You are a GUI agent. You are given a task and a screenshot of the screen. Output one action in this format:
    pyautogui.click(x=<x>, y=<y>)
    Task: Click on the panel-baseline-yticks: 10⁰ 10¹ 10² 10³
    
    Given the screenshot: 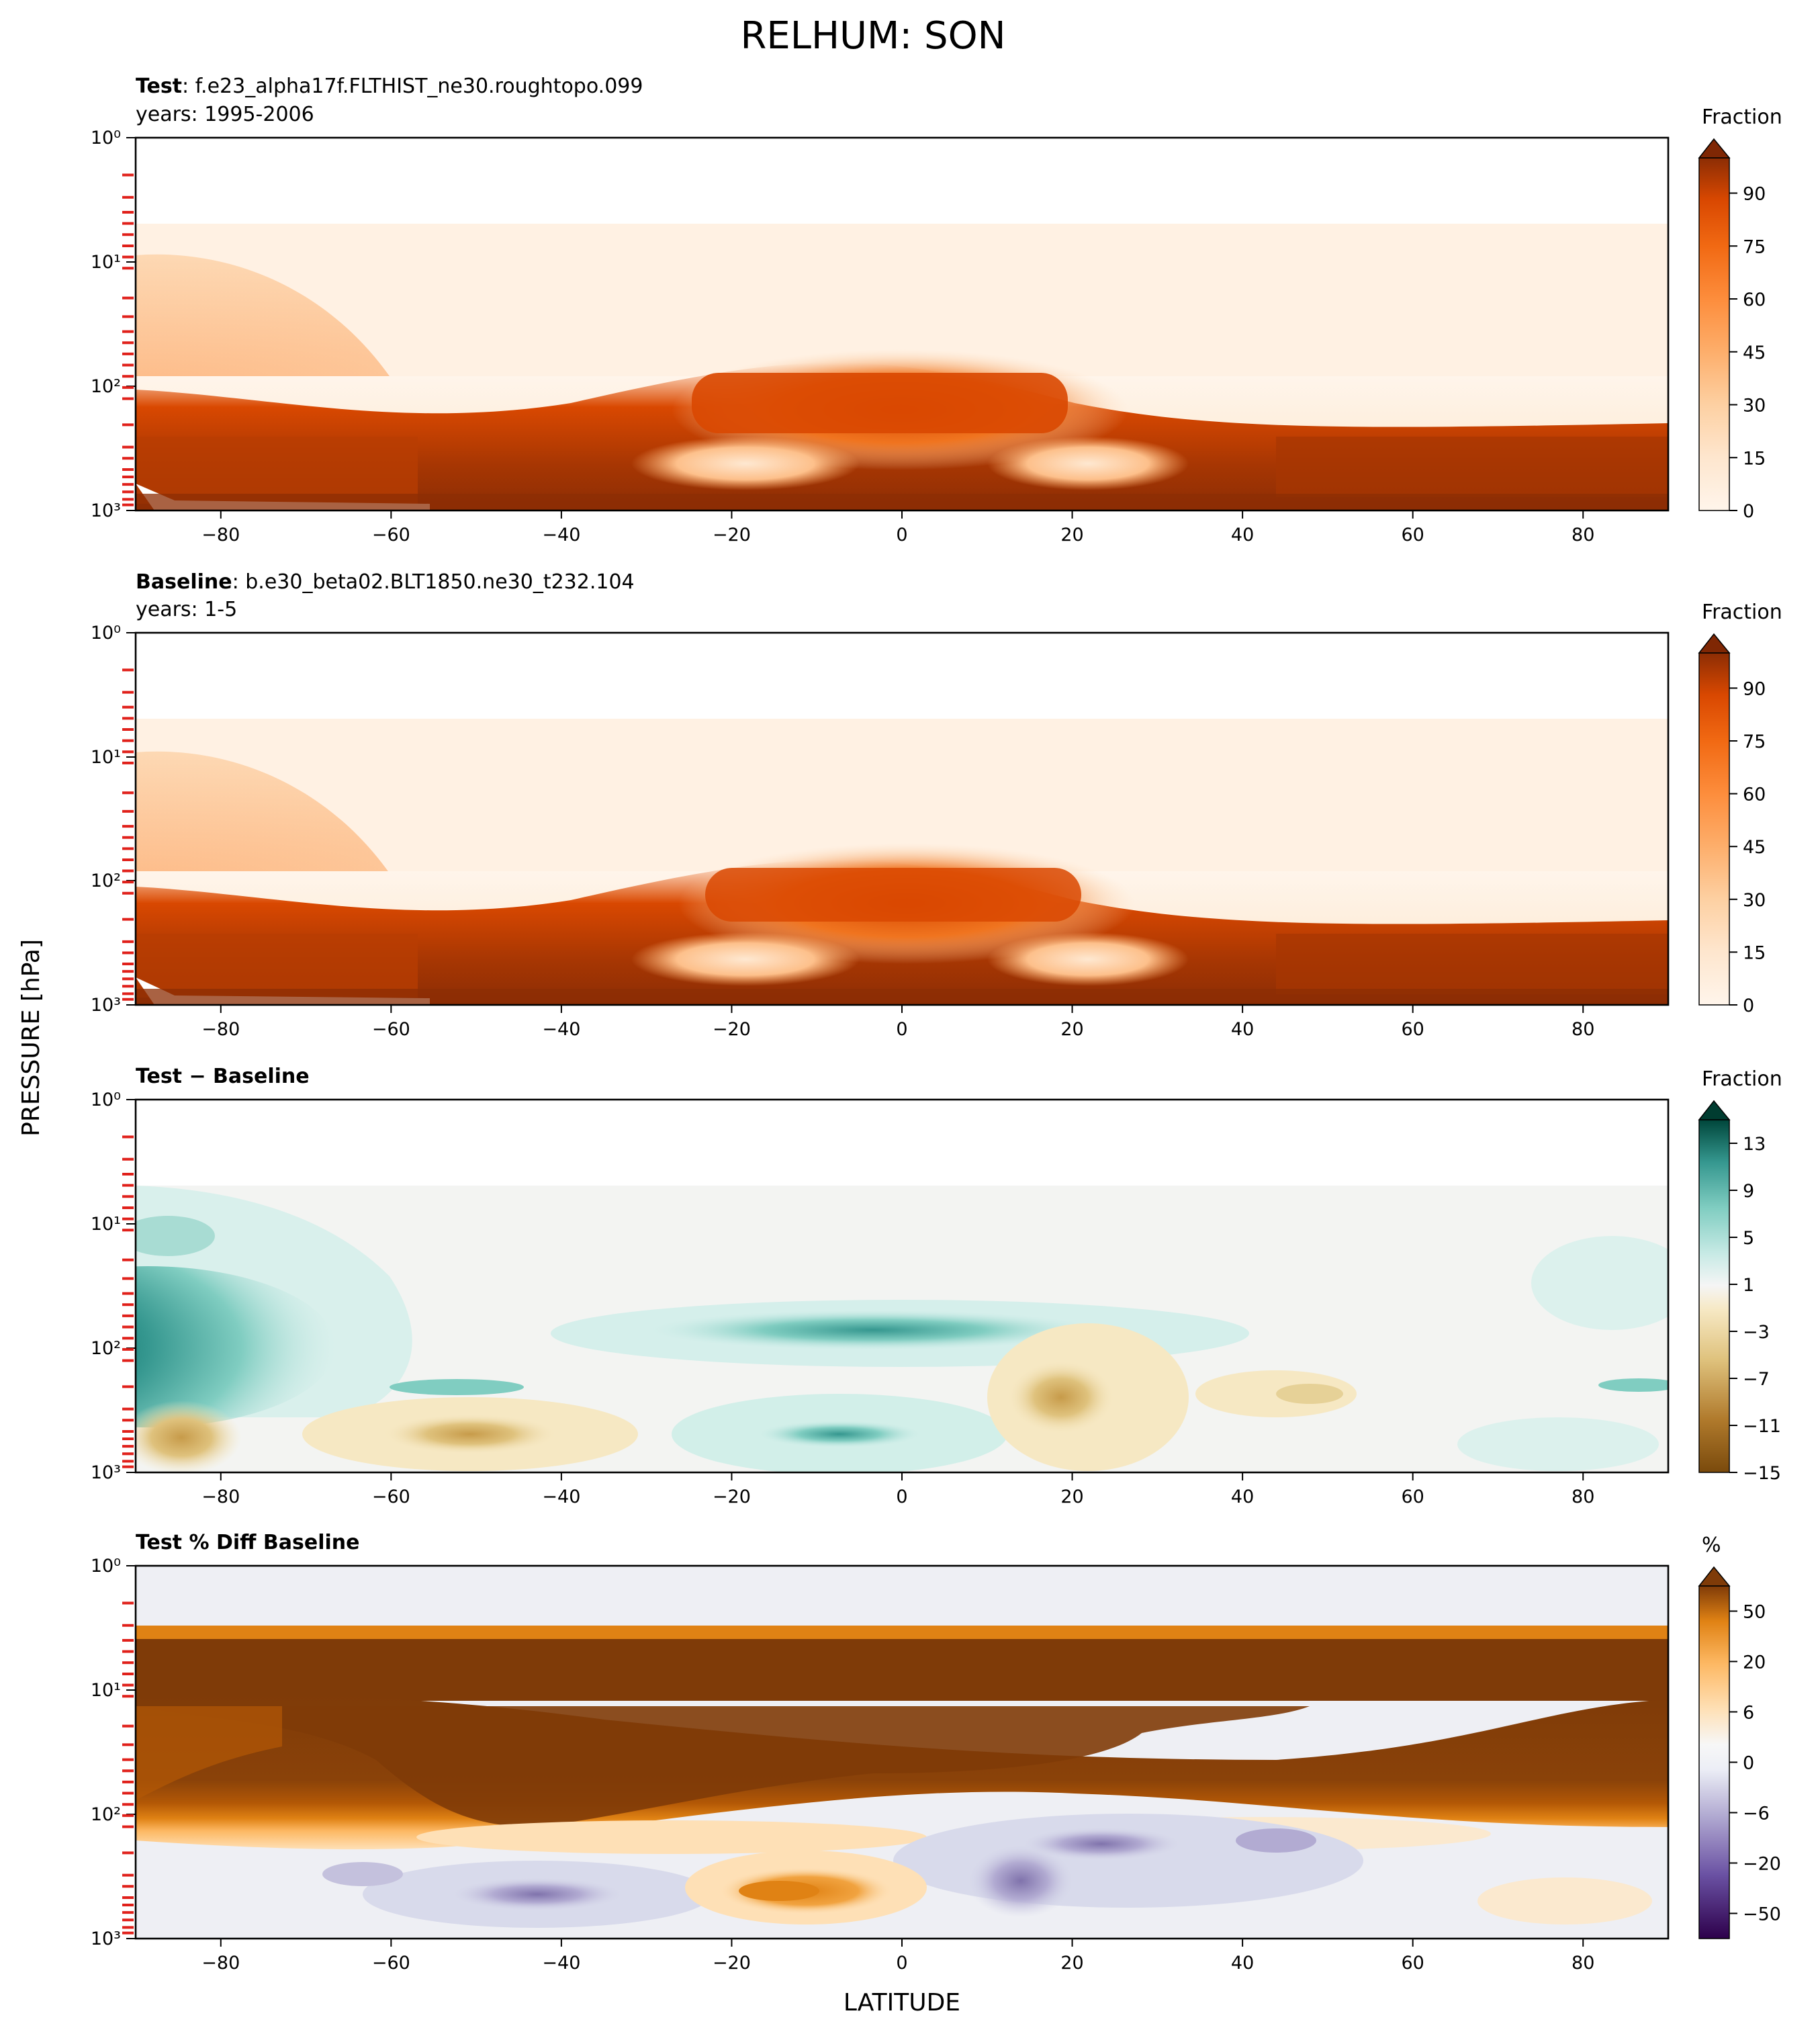 What is the action you would take?
    pyautogui.click(x=114, y=819)
    